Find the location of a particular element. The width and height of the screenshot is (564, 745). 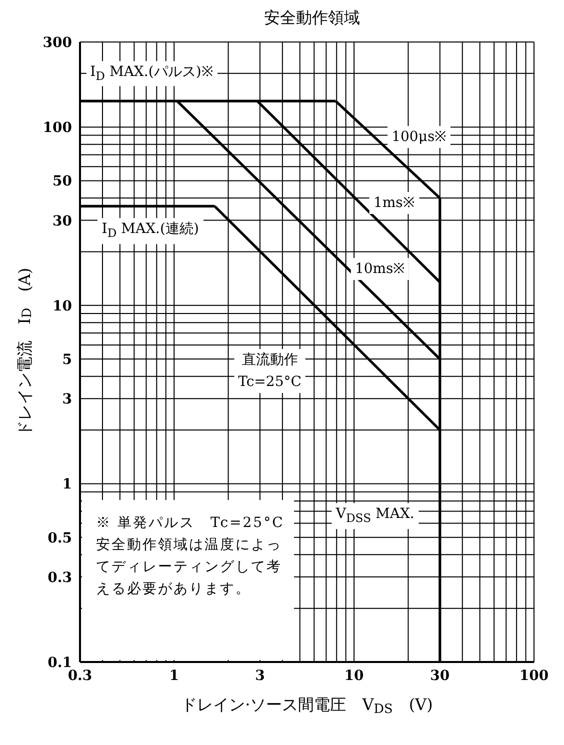

y-tick-label: 3 is located at coordinates (67, 400).